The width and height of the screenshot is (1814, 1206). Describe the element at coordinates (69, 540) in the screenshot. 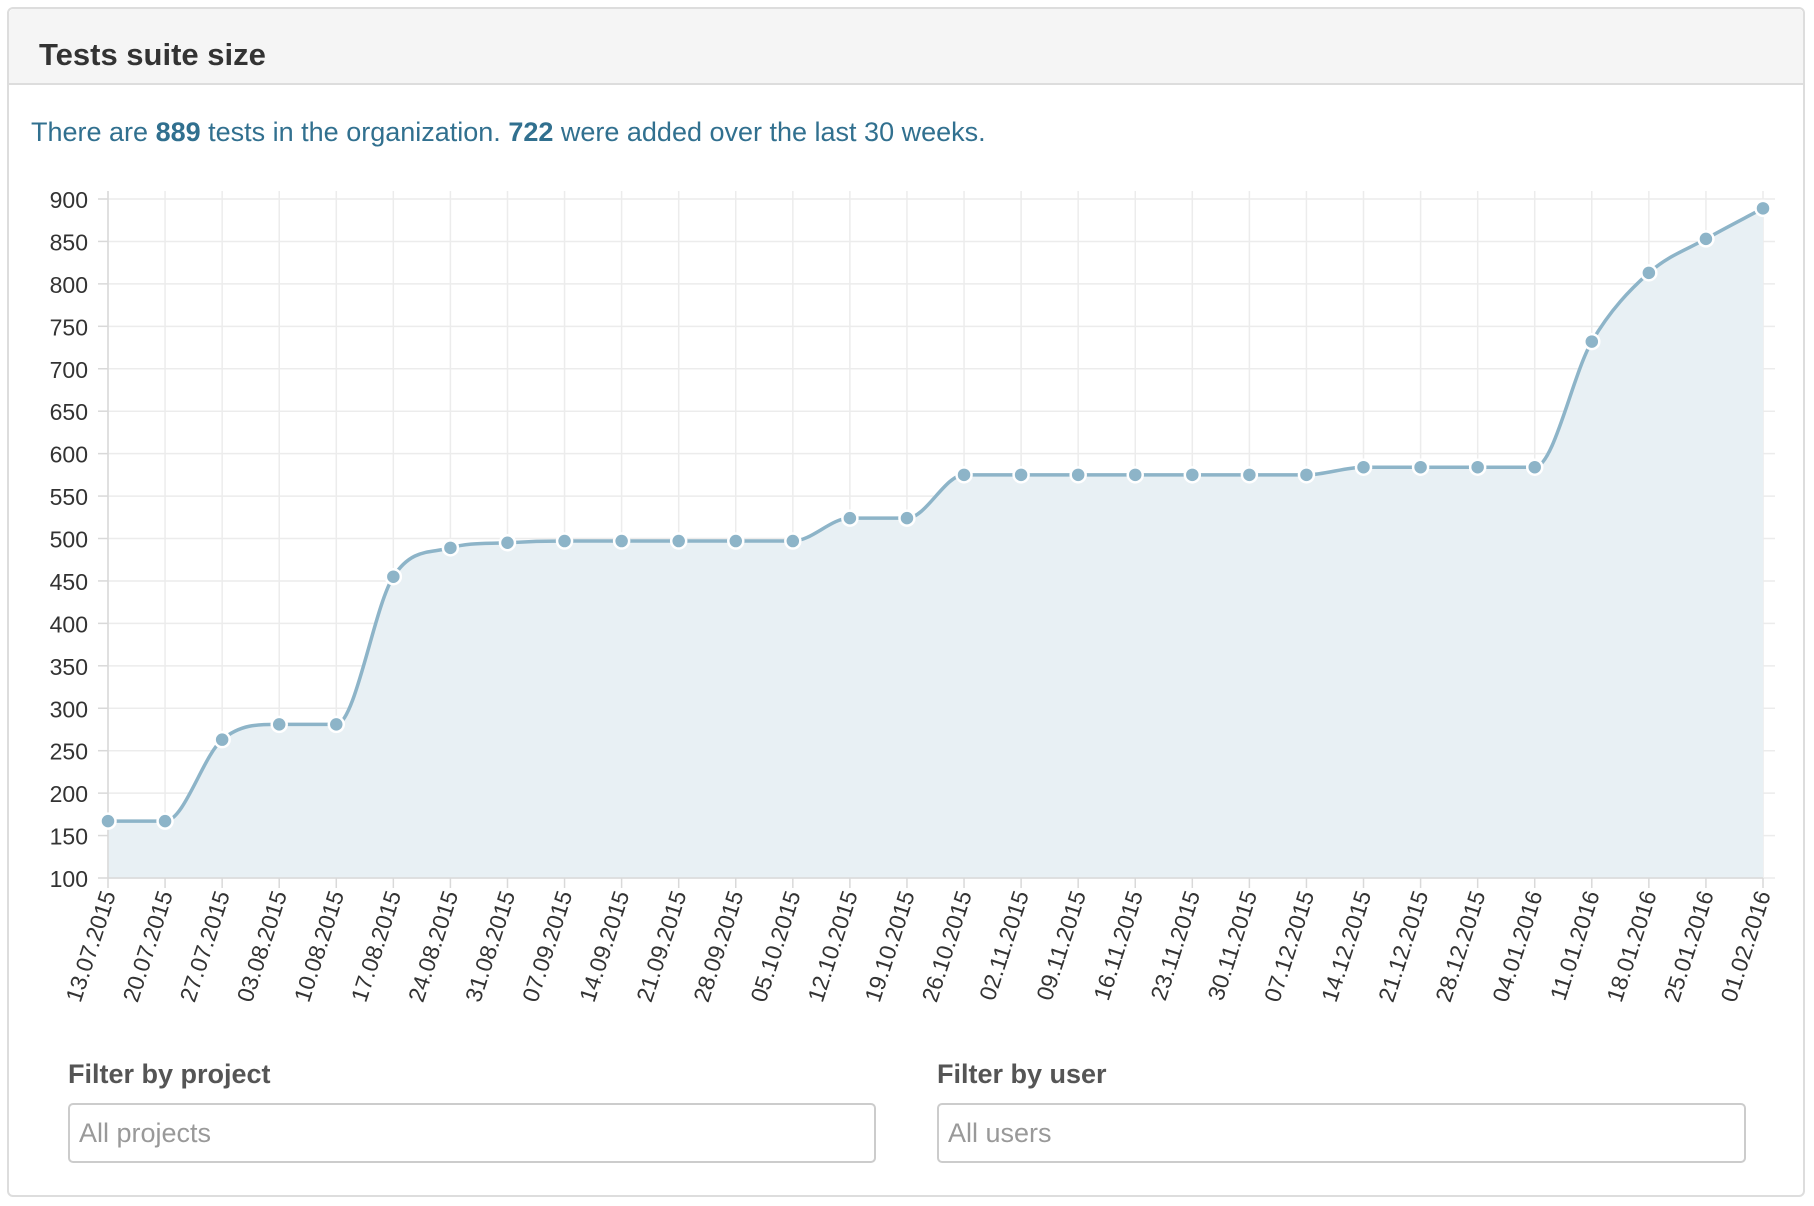

I see `y-tick-label: 500` at that location.